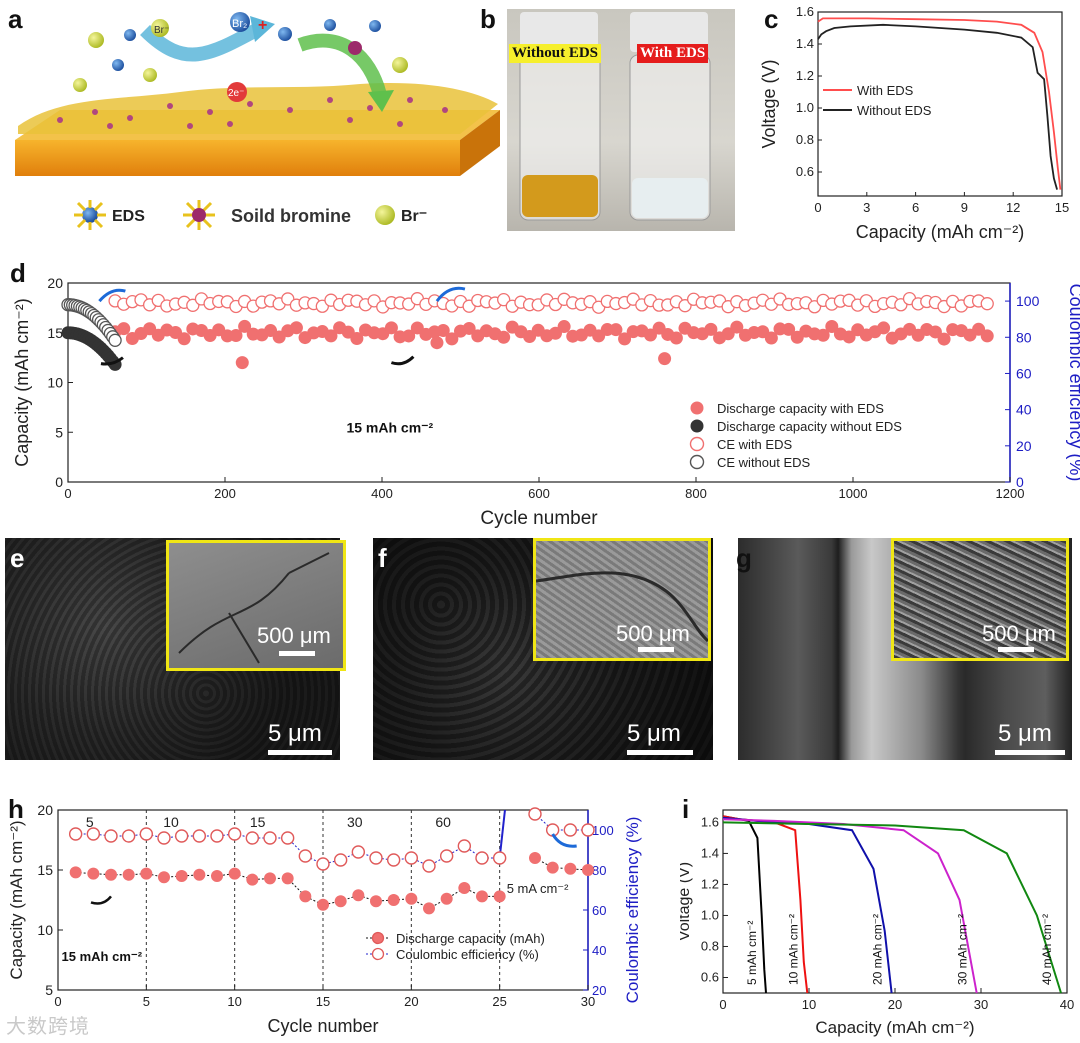 Image resolution: width=1080 pixels, height=1043 pixels. What do you see at coordinates (764, 462) in the screenshot?
I see `legend-label: CE without EDS` at bounding box center [764, 462].